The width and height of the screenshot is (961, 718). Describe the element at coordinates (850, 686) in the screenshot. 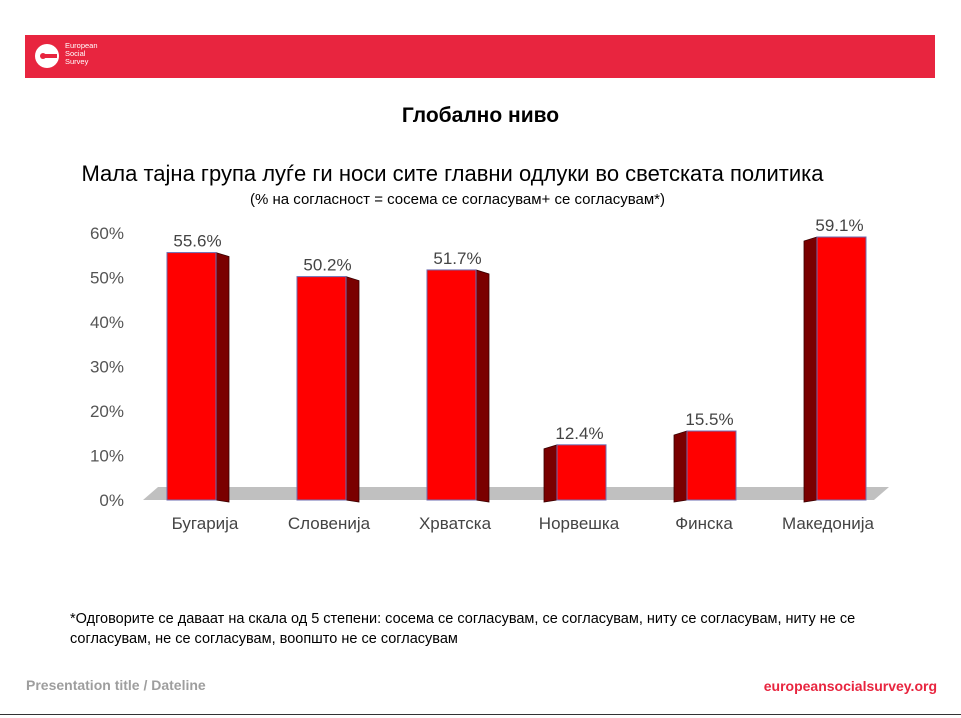

I see `footer-website-link: europeansocialsurvey.org` at that location.